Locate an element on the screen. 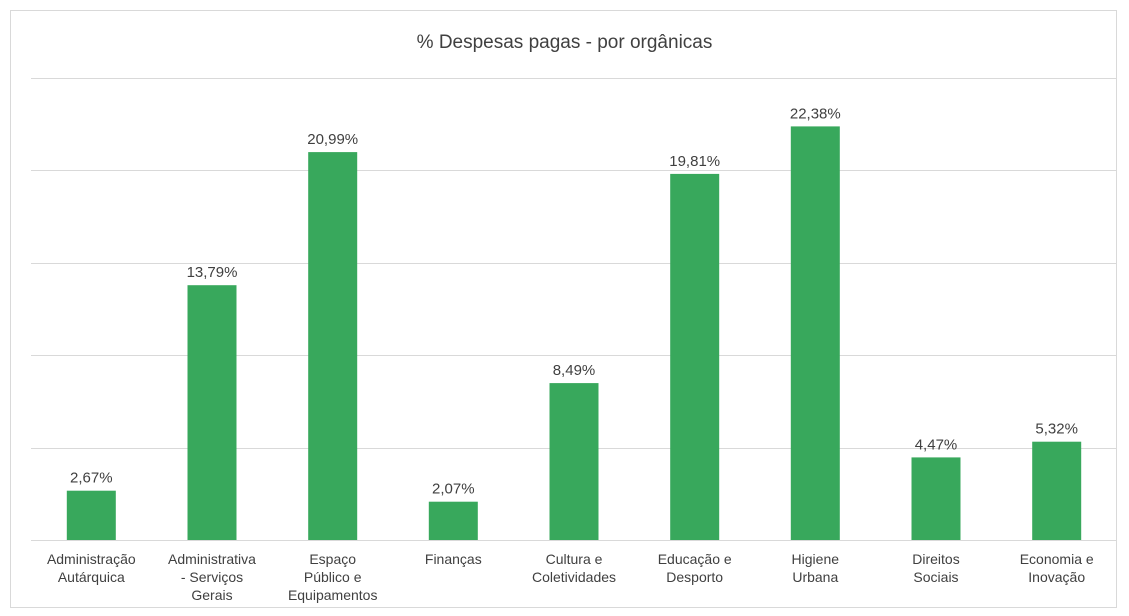 This screenshot has height=616, width=1129. category-label-4-line-1: Coletividades is located at coordinates (574, 577).